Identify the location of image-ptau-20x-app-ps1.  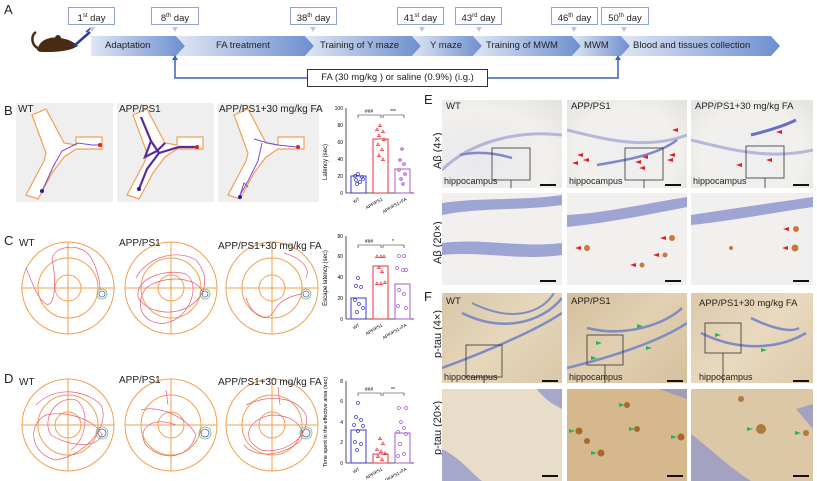
(627, 435).